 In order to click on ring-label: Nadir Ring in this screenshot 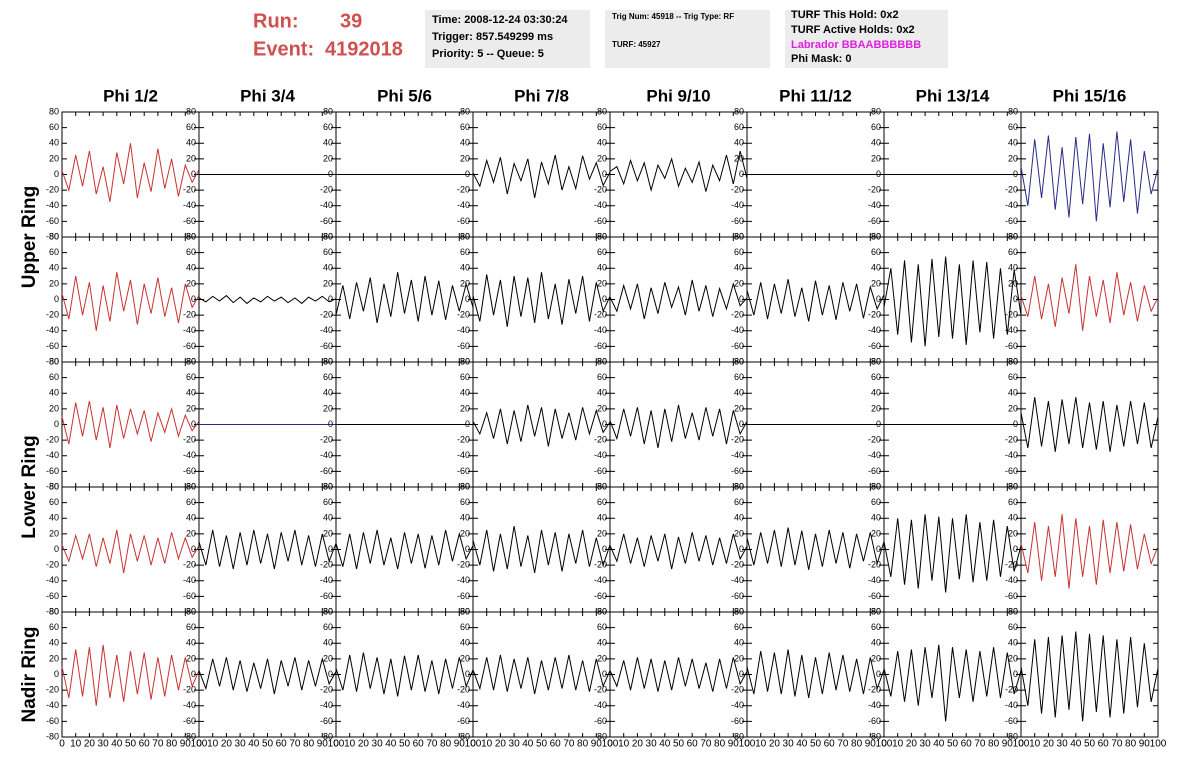, I will do `click(29, 674)`.